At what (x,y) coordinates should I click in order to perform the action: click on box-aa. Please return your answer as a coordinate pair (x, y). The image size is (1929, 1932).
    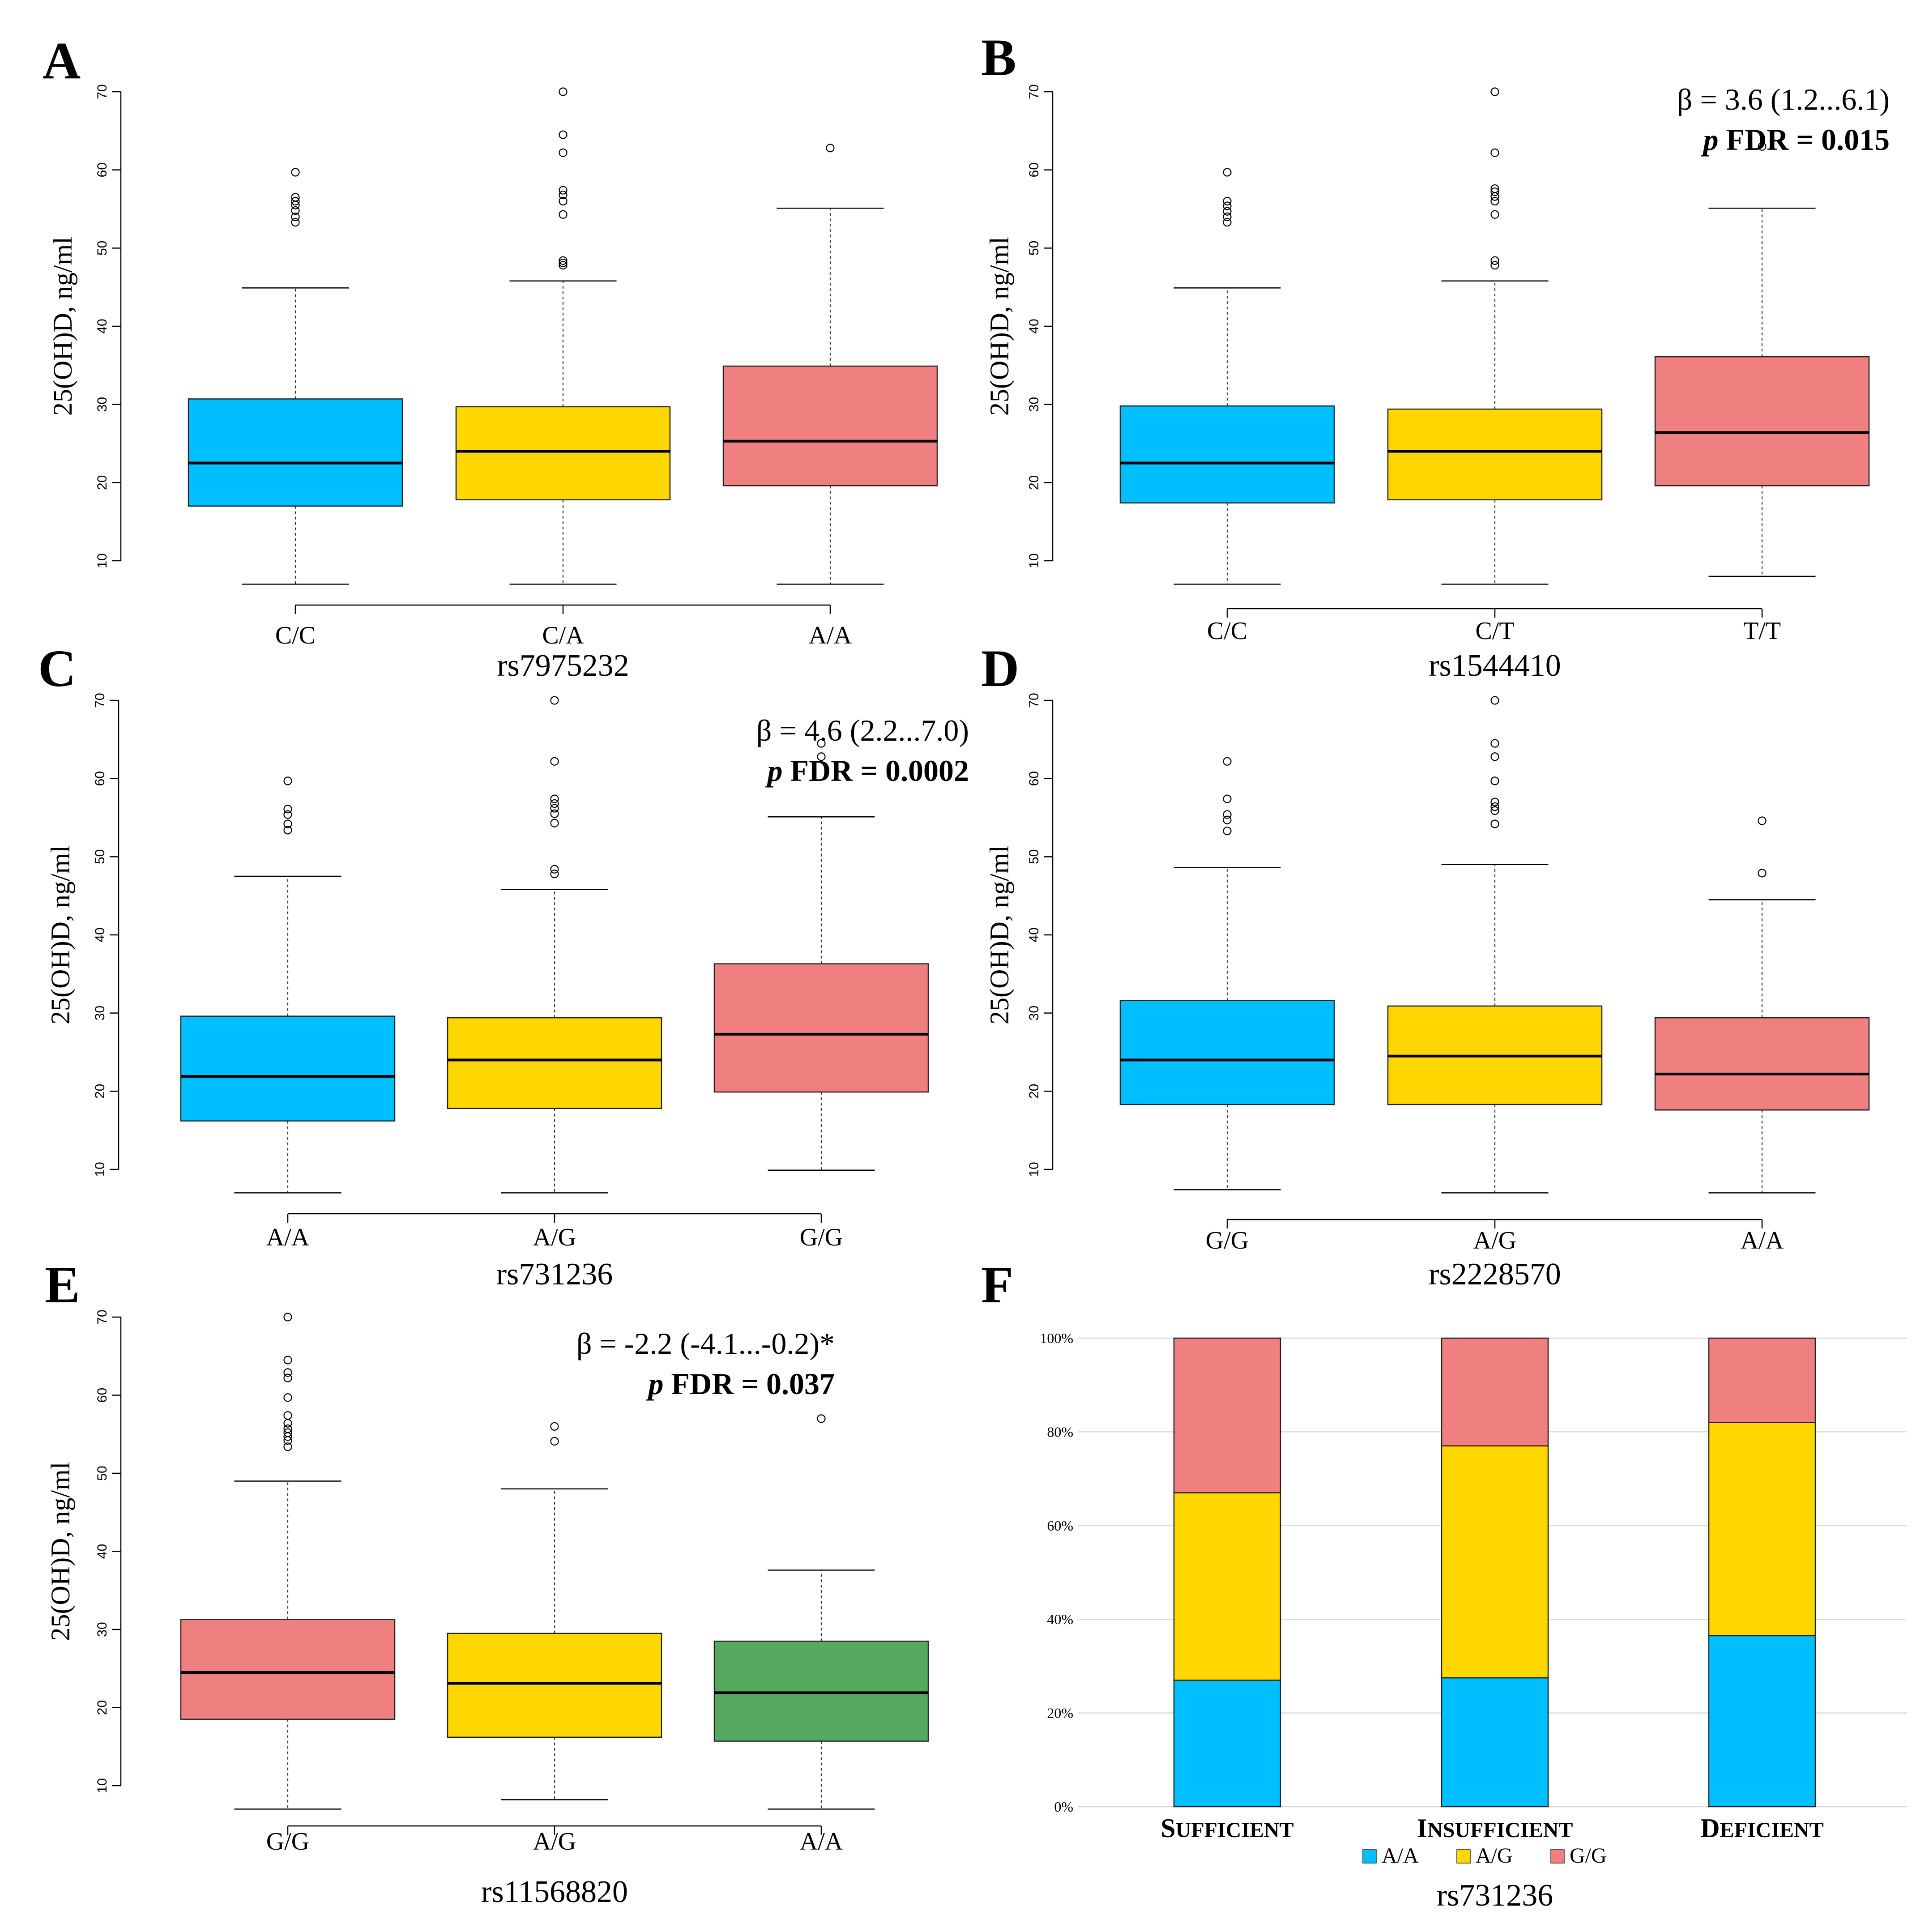
    Looking at the image, I should click on (288, 985).